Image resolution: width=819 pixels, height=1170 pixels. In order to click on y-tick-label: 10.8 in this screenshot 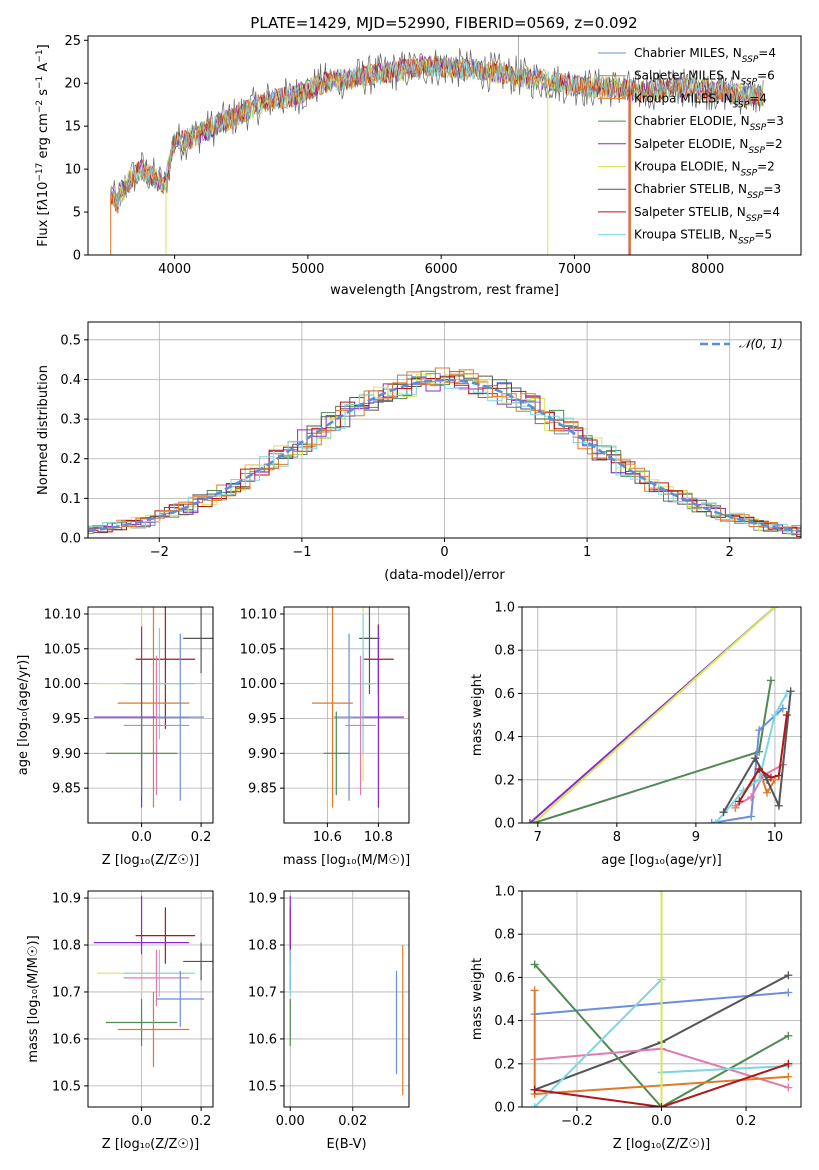, I will do `click(262, 946)`.